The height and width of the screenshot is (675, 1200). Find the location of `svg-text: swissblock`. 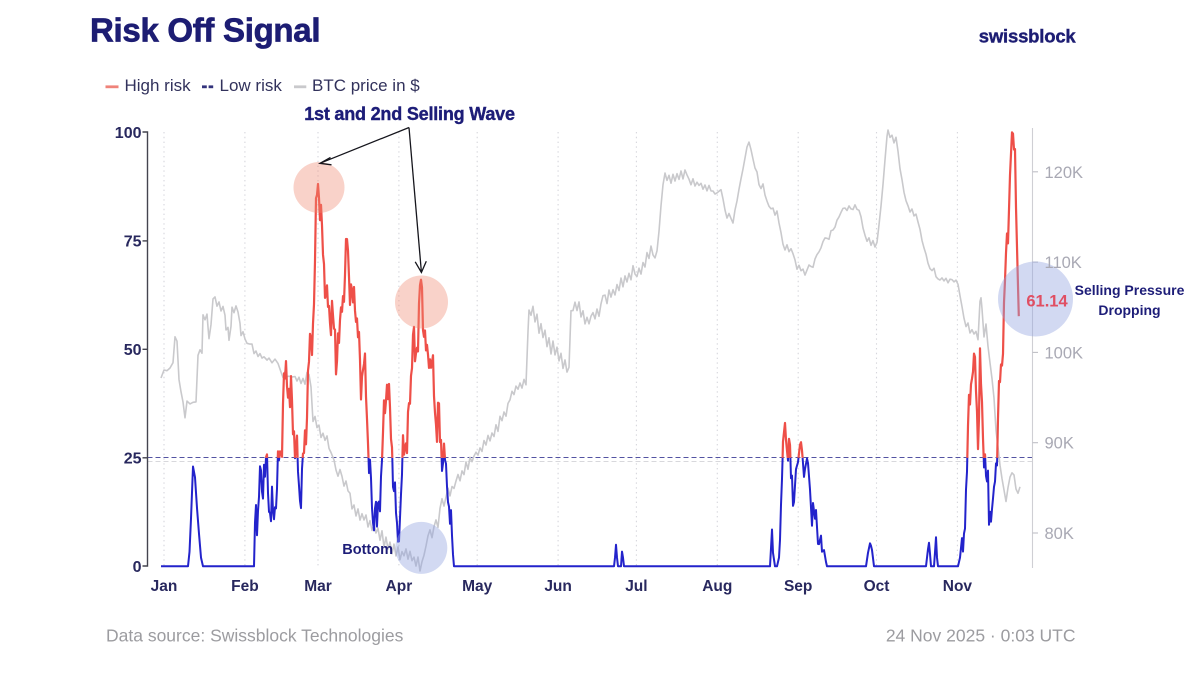

svg-text: swissblock is located at coordinates (1028, 36).